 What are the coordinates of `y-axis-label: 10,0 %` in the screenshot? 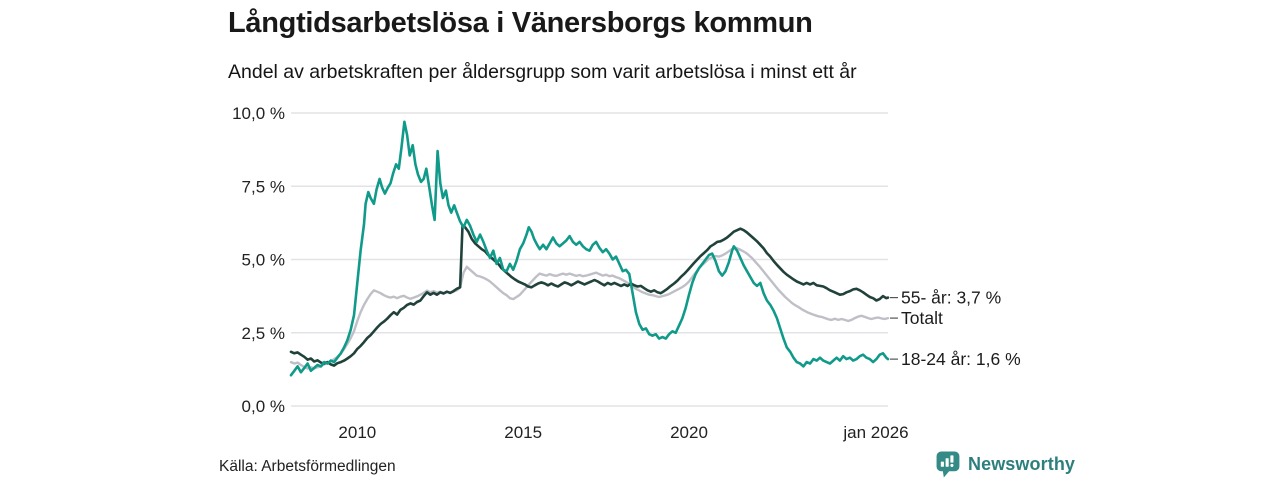 It's located at (258, 113).